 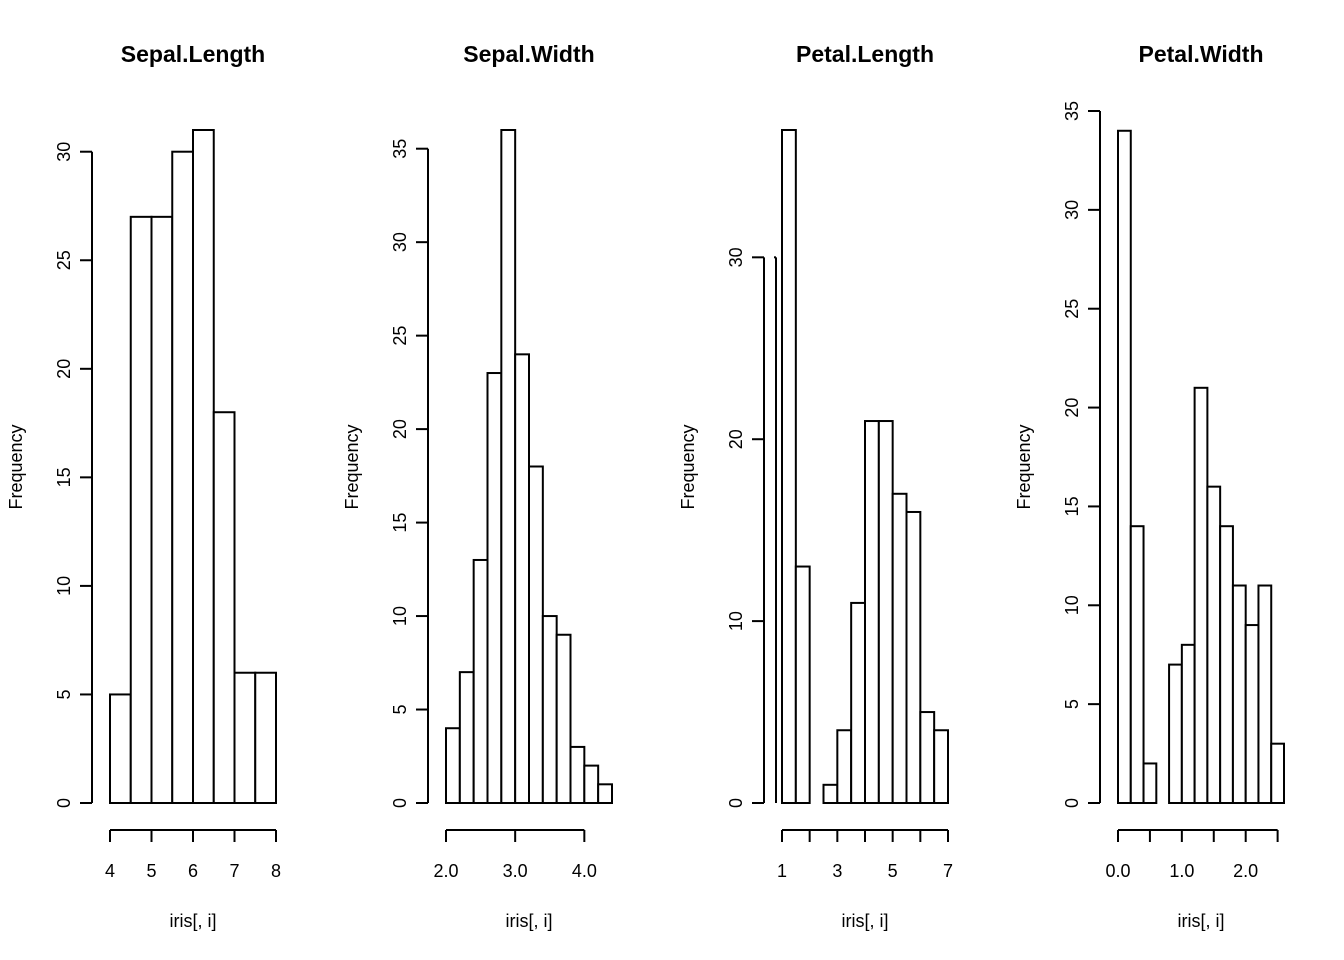 What do you see at coordinates (584, 871) in the screenshot?
I see `x-tick-label: 4.0` at bounding box center [584, 871].